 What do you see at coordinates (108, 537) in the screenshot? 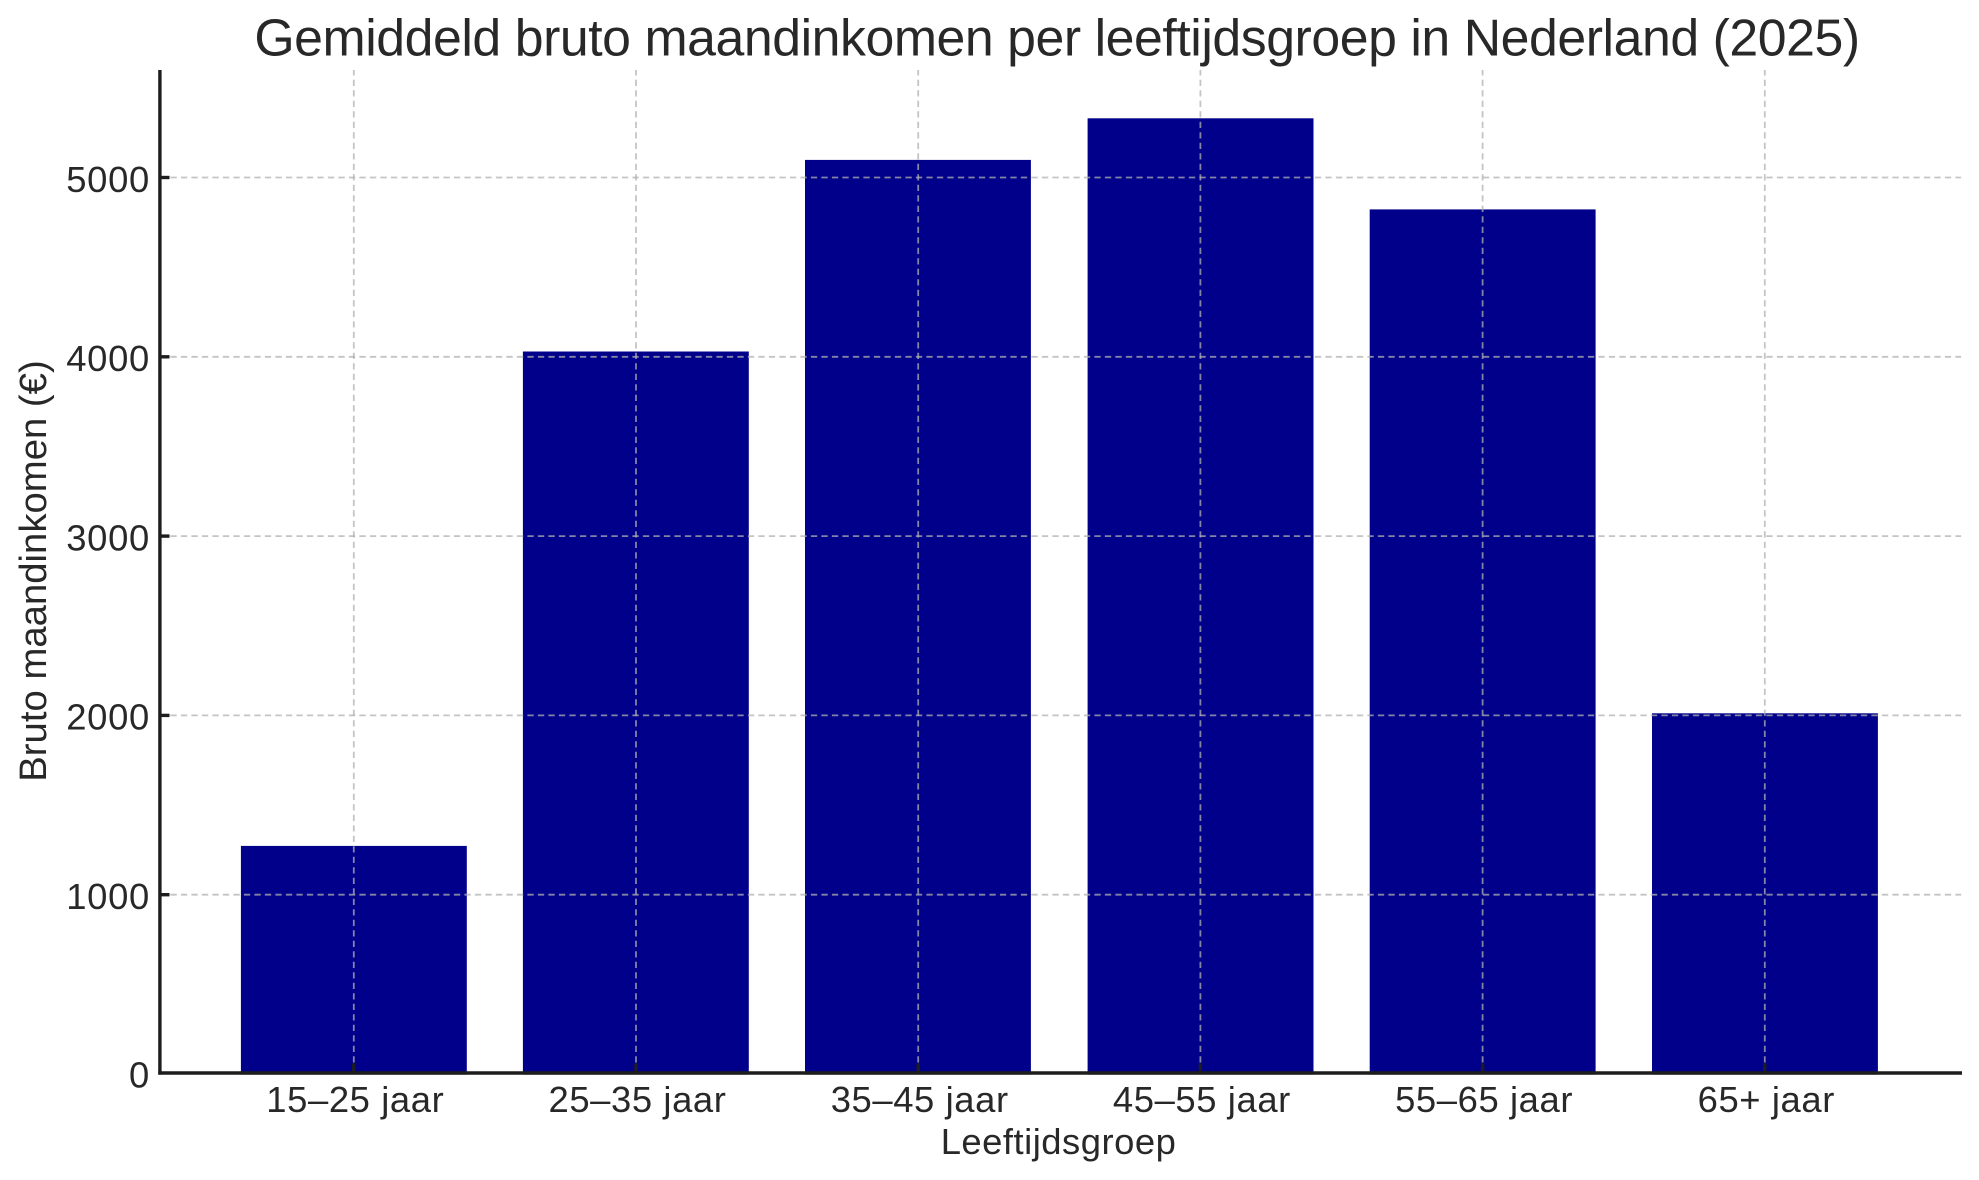
I see `svg-text: 3000` at bounding box center [108, 537].